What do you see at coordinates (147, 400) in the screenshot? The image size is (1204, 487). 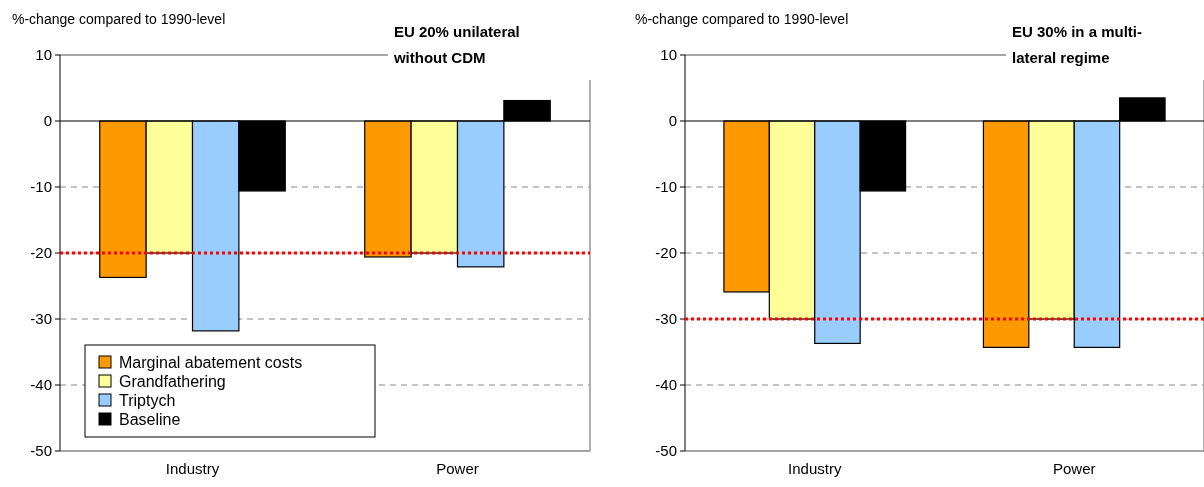 I see `legend-label: Triptych` at bounding box center [147, 400].